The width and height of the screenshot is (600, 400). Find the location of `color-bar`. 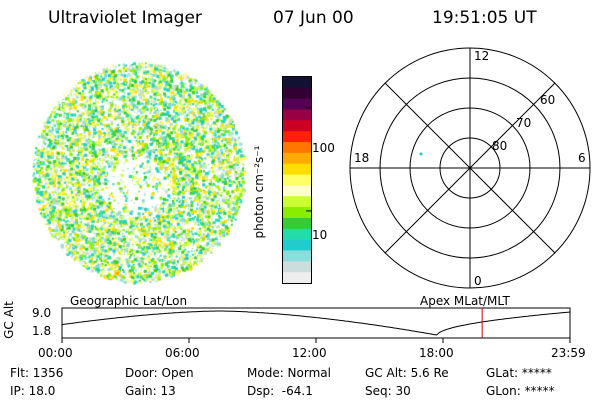

color-bar is located at coordinates (297, 180).